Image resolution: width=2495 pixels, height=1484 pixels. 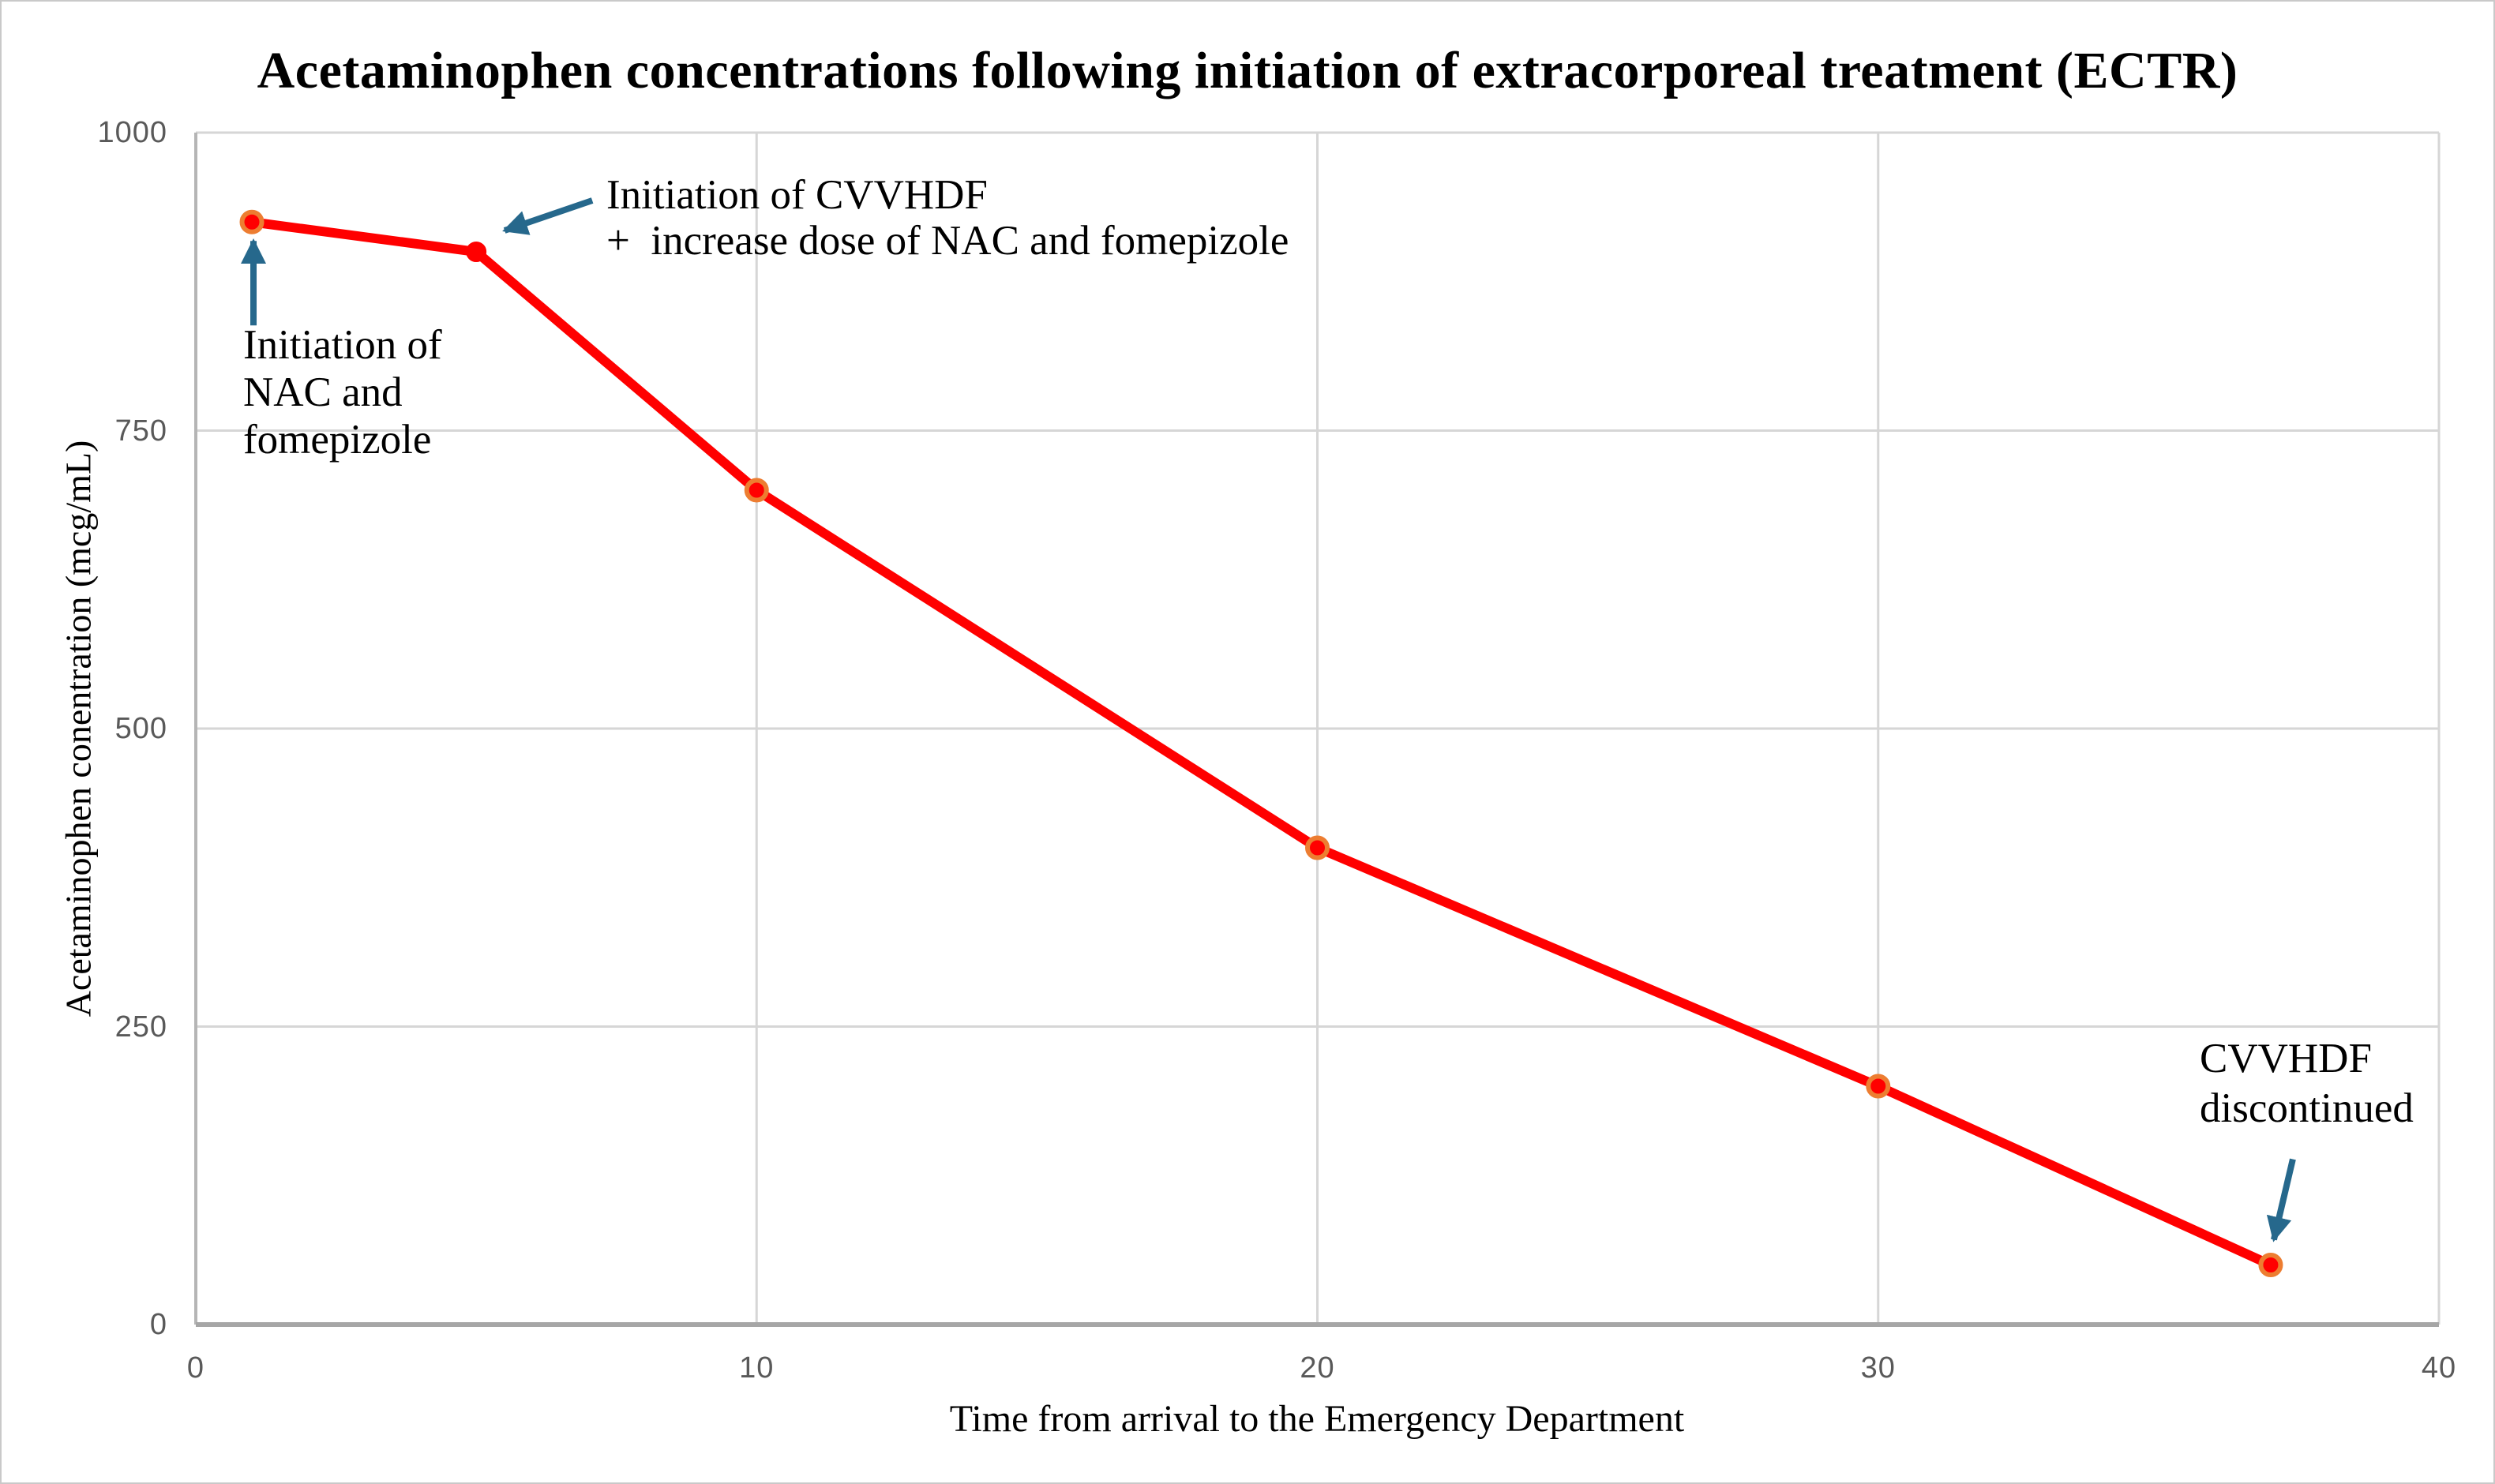 What do you see at coordinates (140, 1027) in the screenshot?
I see `y-tick-label-250: 250` at bounding box center [140, 1027].